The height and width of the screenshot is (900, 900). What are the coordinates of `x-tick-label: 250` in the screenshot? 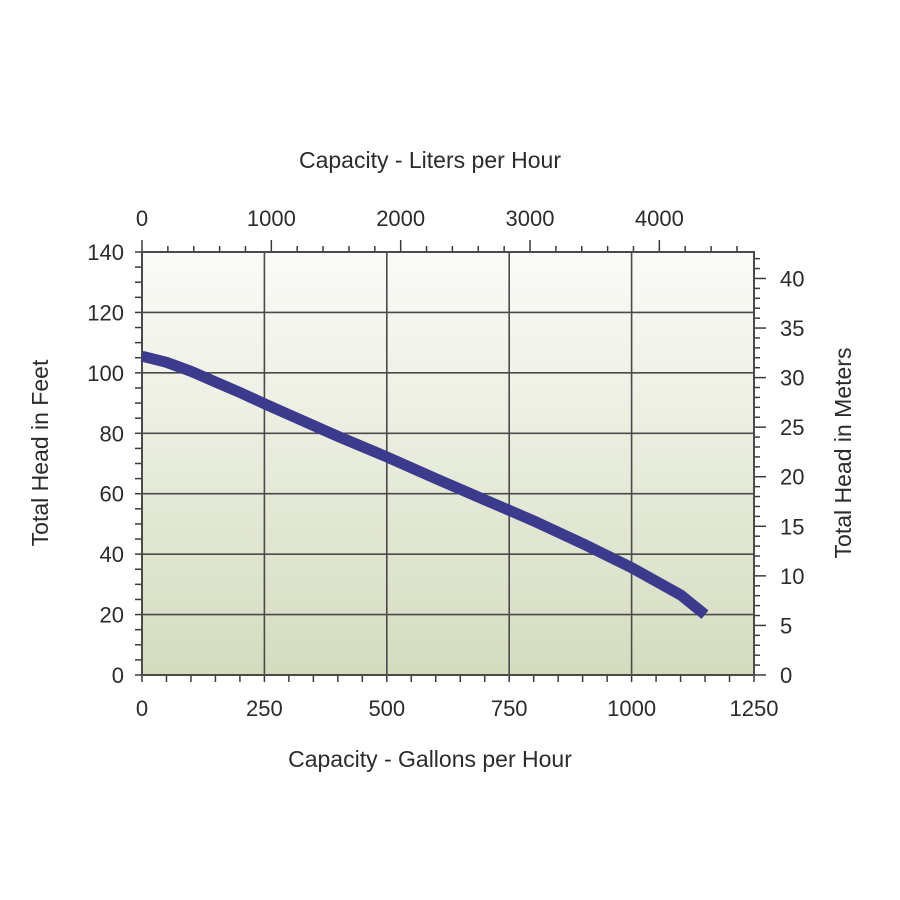 It's located at (264, 708).